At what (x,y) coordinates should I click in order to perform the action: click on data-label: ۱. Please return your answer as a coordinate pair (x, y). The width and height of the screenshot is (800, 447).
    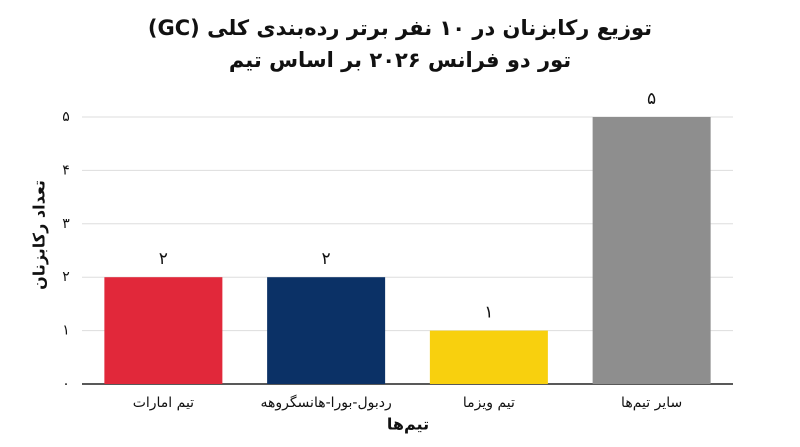
    Looking at the image, I should click on (488, 313).